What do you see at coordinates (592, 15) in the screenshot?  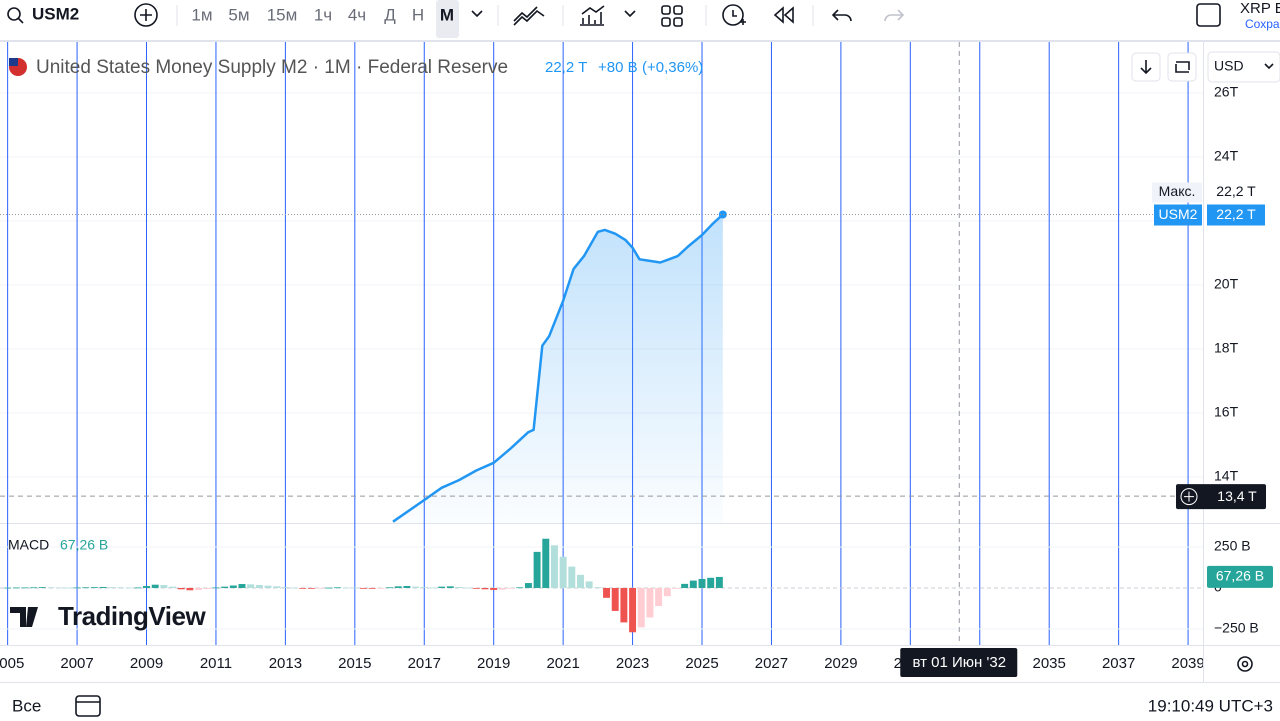 I see `indicators` at bounding box center [592, 15].